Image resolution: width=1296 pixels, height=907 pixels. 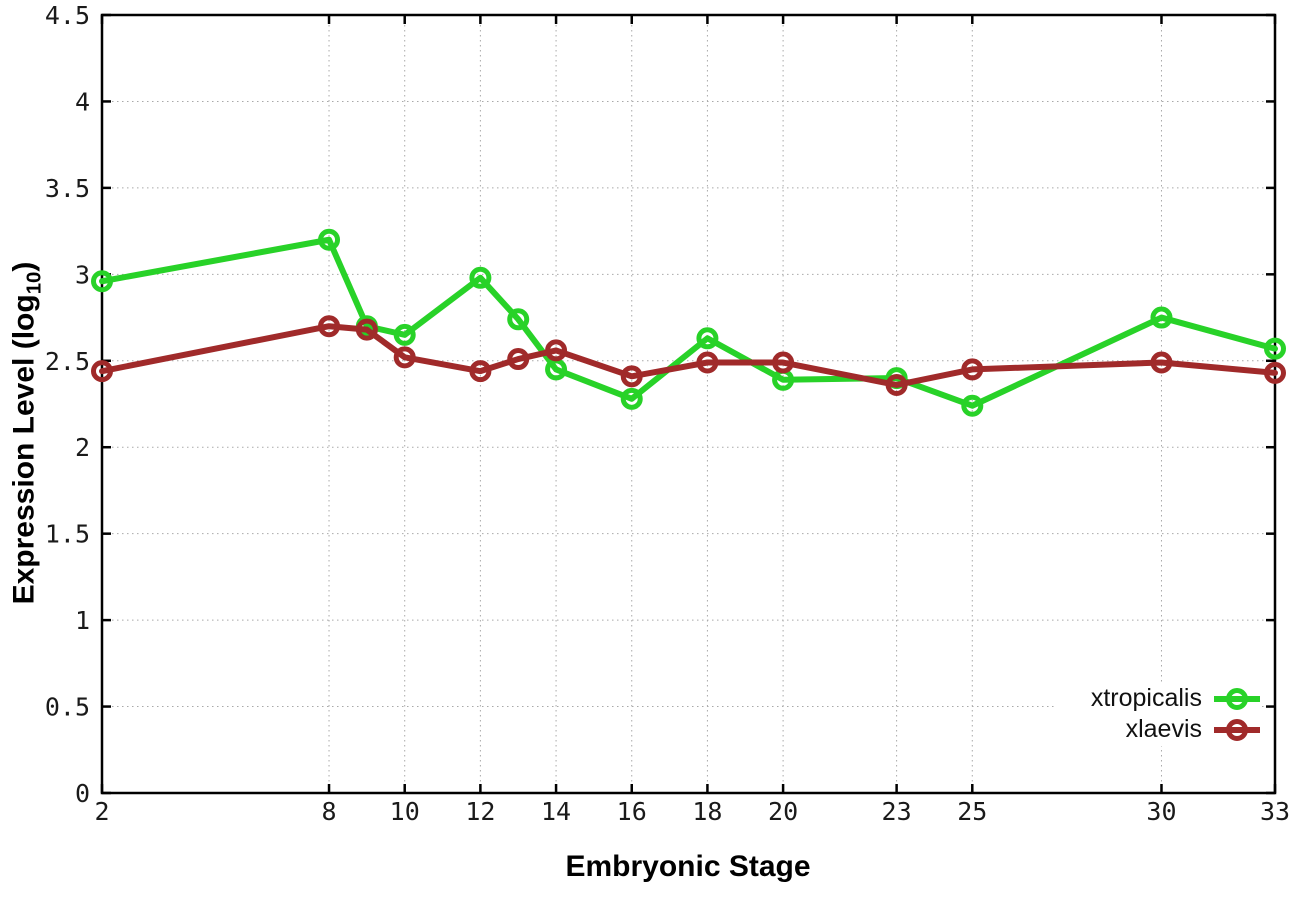 I want to click on y-tick-label: 2.5, so click(x=67, y=361).